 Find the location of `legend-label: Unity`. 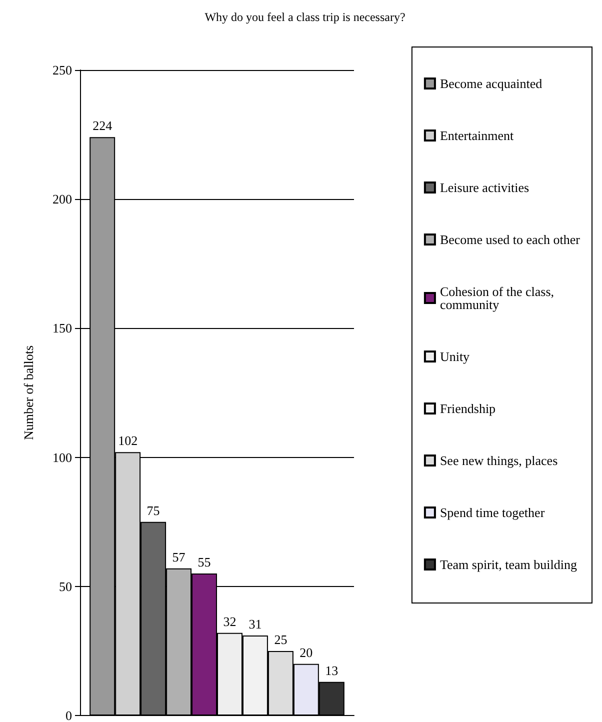

legend-label: Unity is located at coordinates (455, 356).